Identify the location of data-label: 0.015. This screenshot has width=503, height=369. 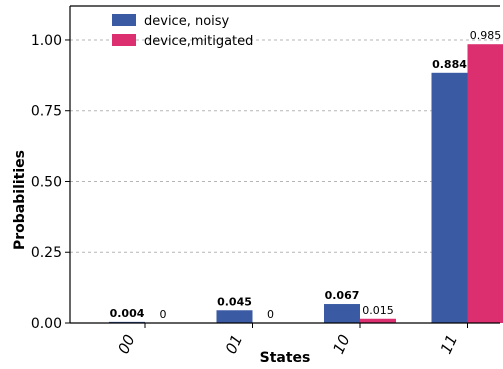
(378, 310).